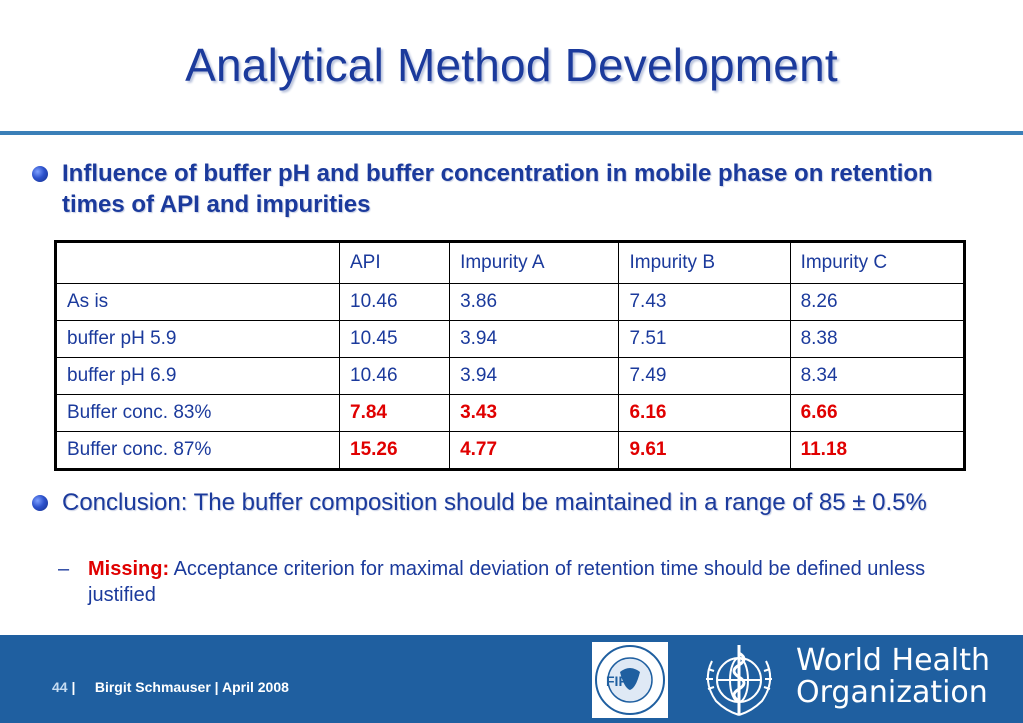 Image resolution: width=1023 pixels, height=723 pixels. What do you see at coordinates (877, 302) in the screenshot?
I see `value-cell: 8.26` at bounding box center [877, 302].